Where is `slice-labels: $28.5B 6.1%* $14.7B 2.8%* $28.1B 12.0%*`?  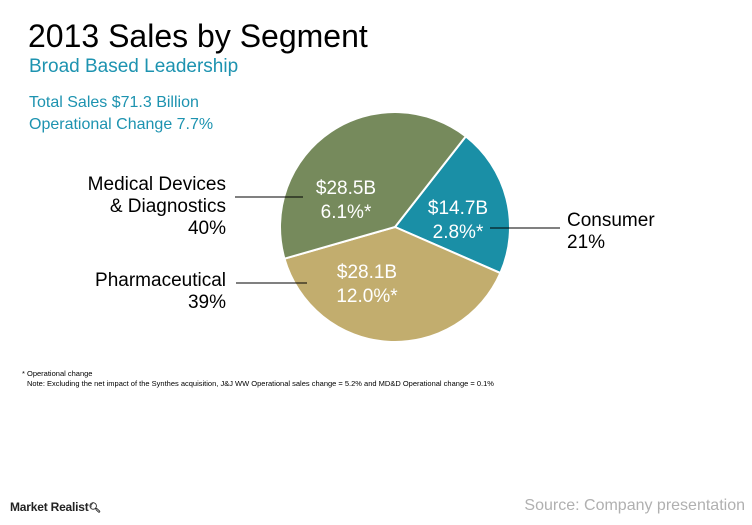
slice-labels: $28.5B 6.1%* $14.7B 2.8%* $28.1B 12.0%* is located at coordinates (402, 242).